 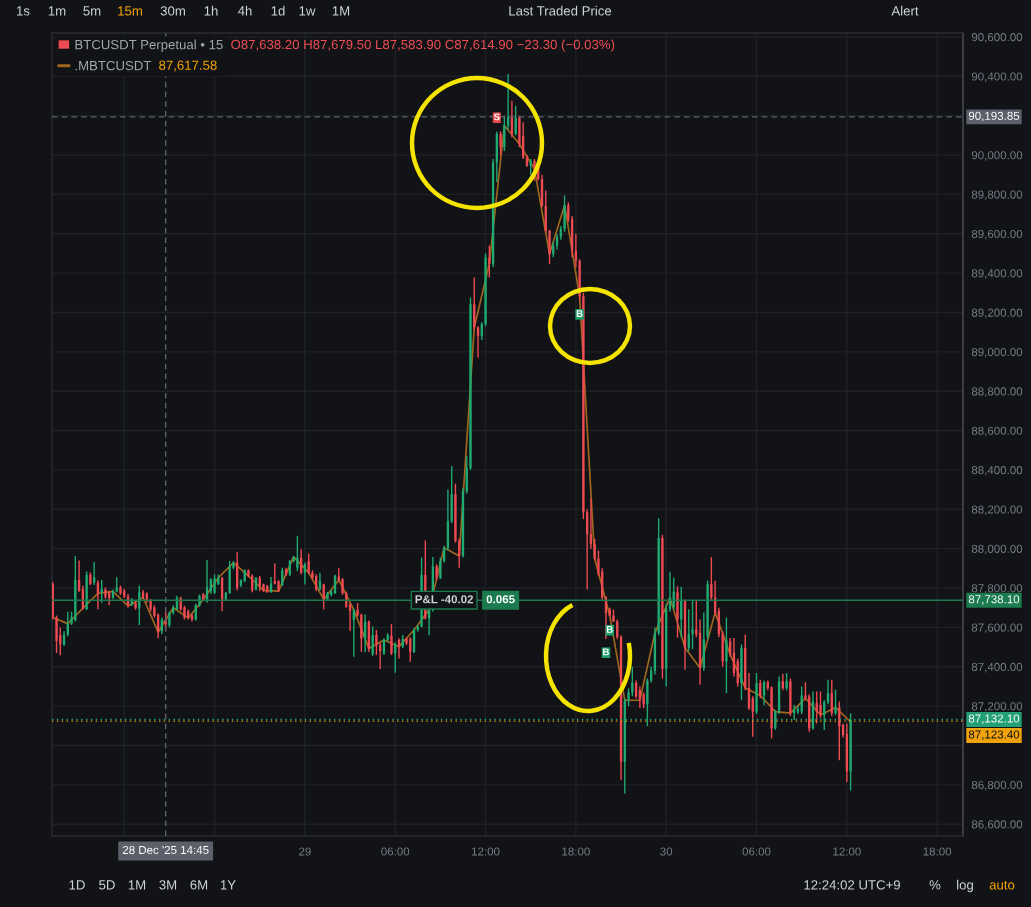 I want to click on ref-line-label: 90,193.85, so click(x=994, y=116).